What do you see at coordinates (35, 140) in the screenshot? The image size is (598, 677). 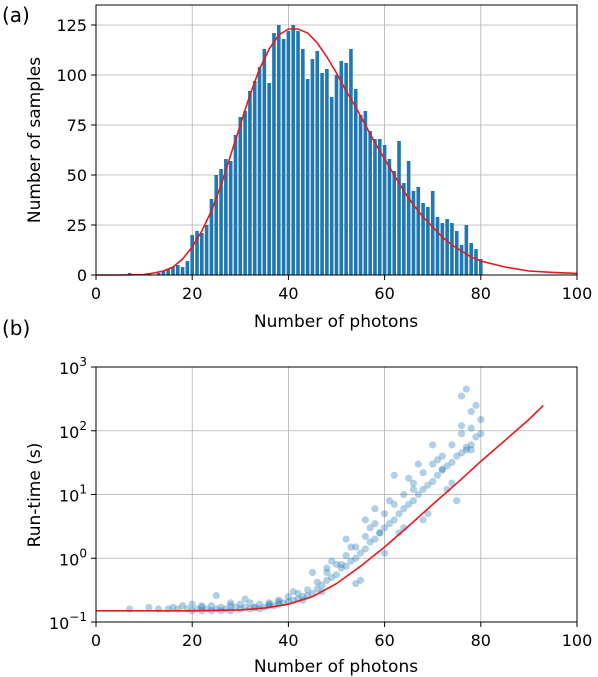 I see `histogram-y-label: Number of samples` at bounding box center [35, 140].